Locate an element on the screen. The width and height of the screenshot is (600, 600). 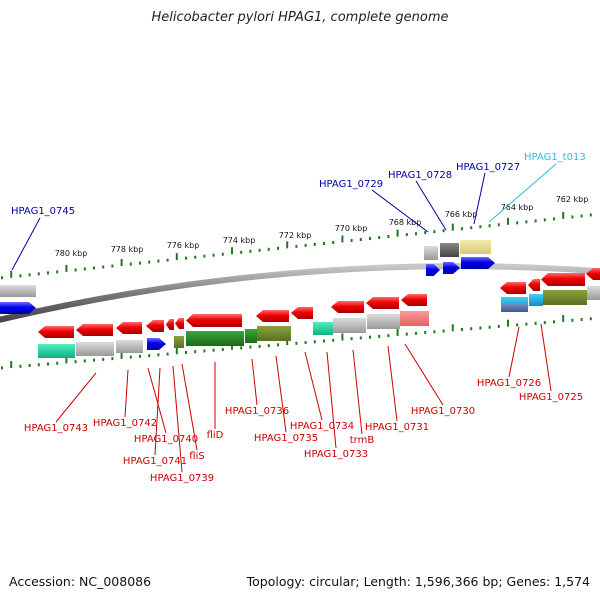
bottom-gene-label: HPAG1_0742 is located at coordinates (125, 423).